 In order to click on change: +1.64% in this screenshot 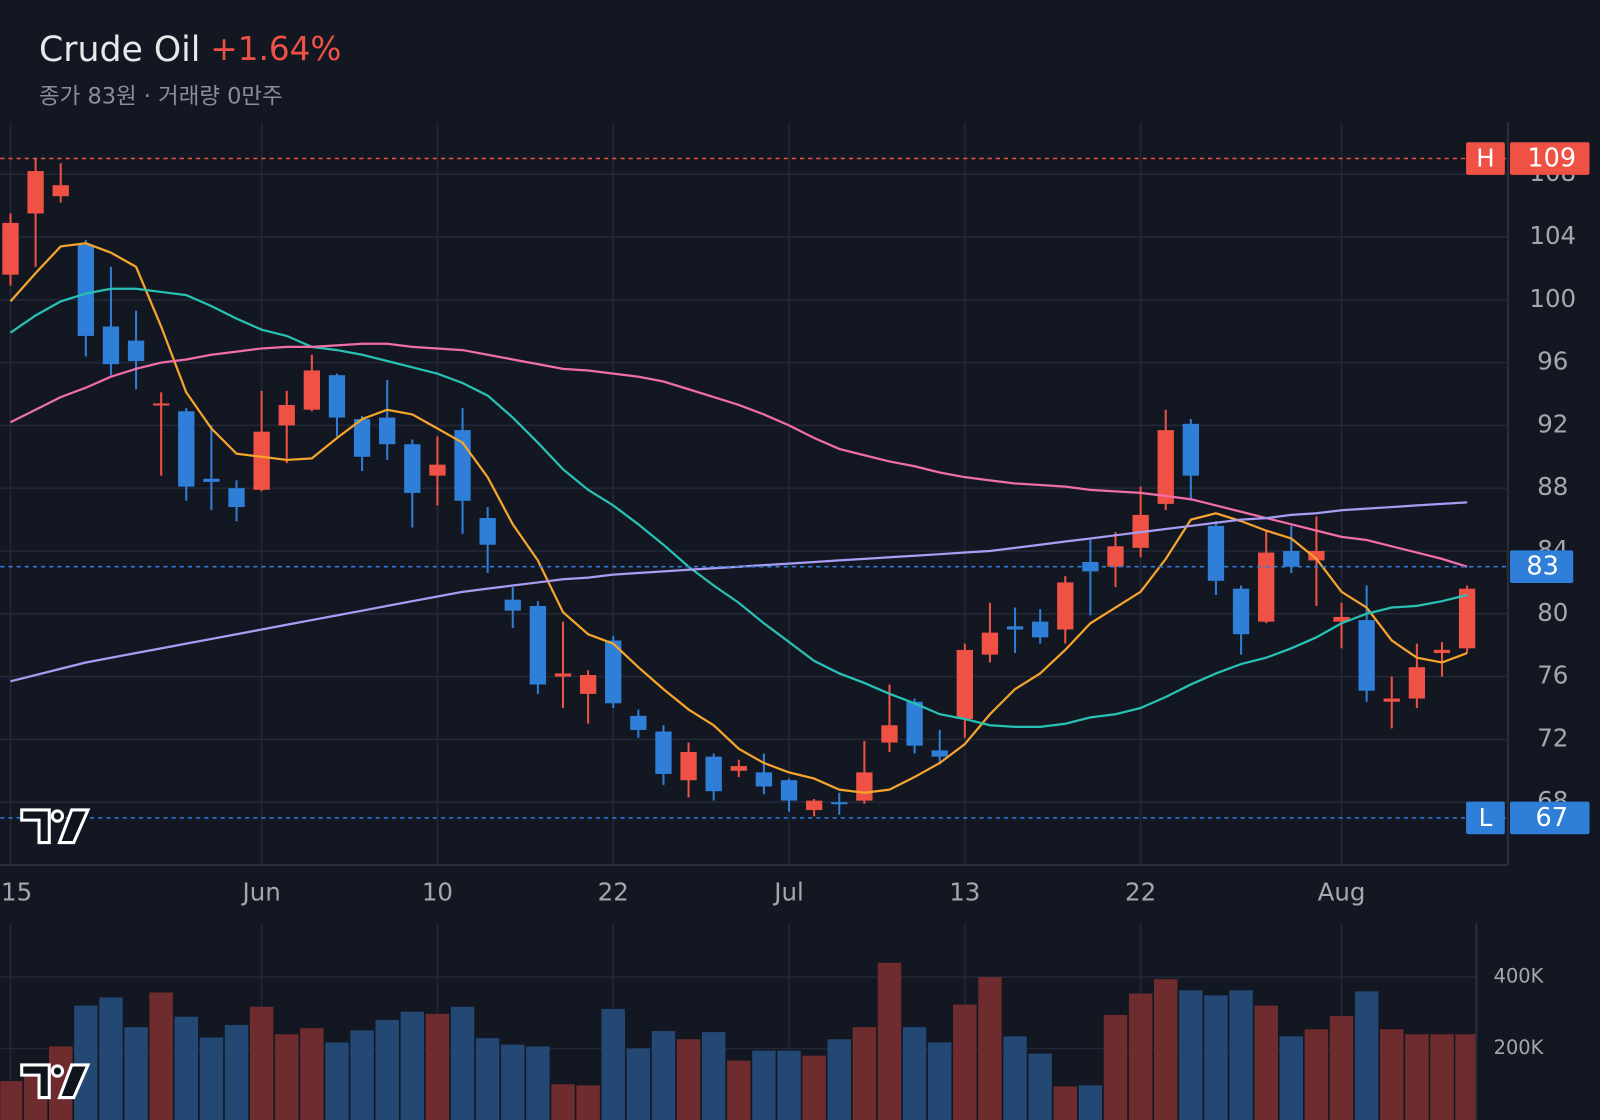, I will do `click(275, 49)`.